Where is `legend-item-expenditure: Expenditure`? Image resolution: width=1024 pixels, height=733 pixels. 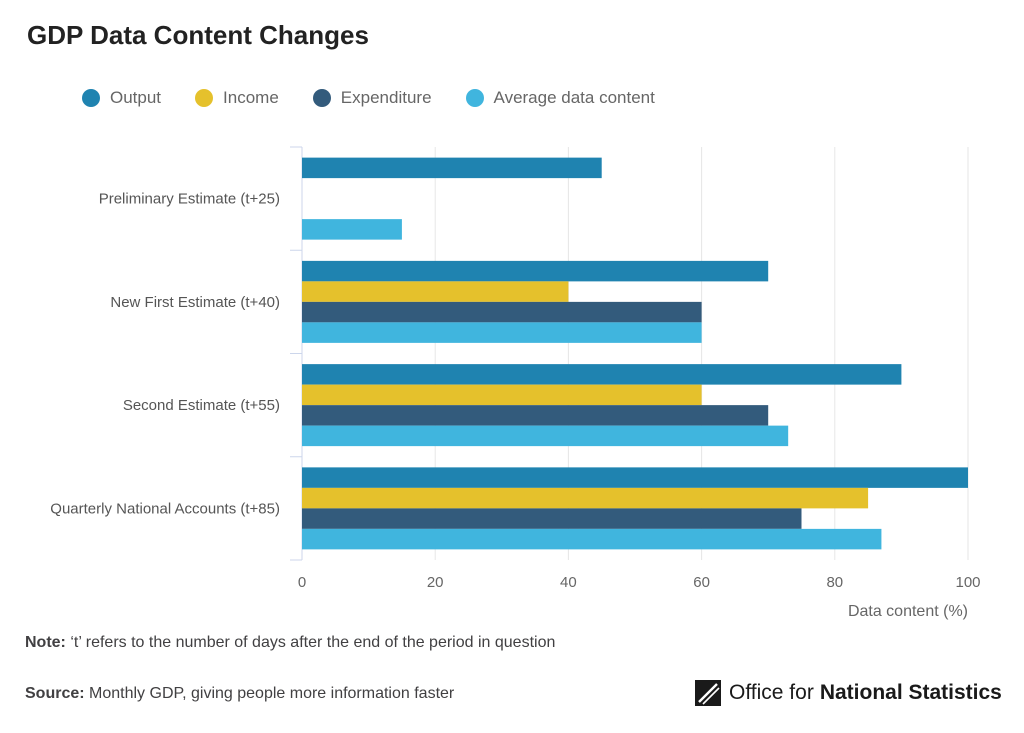 legend-item-expenditure: Expenditure is located at coordinates (372, 98).